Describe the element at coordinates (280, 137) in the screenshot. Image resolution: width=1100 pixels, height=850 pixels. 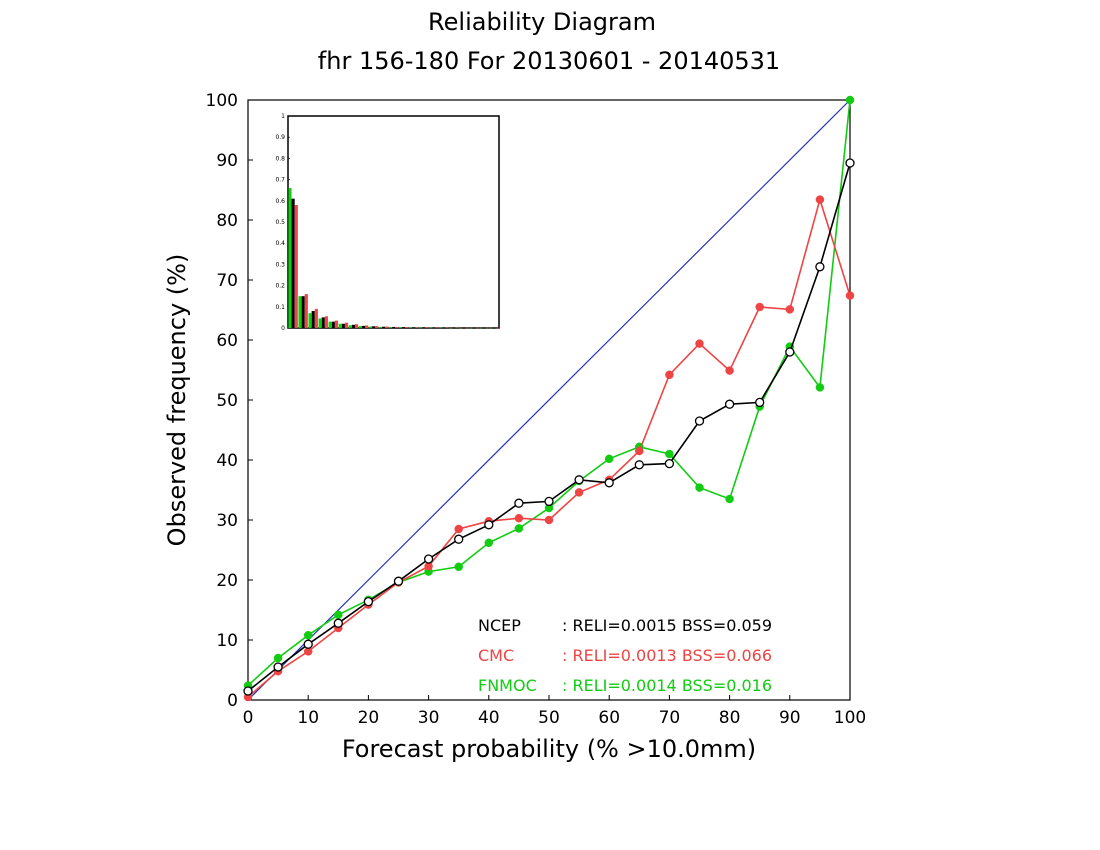
I see `inset-y-tick-label: 0.9` at that location.